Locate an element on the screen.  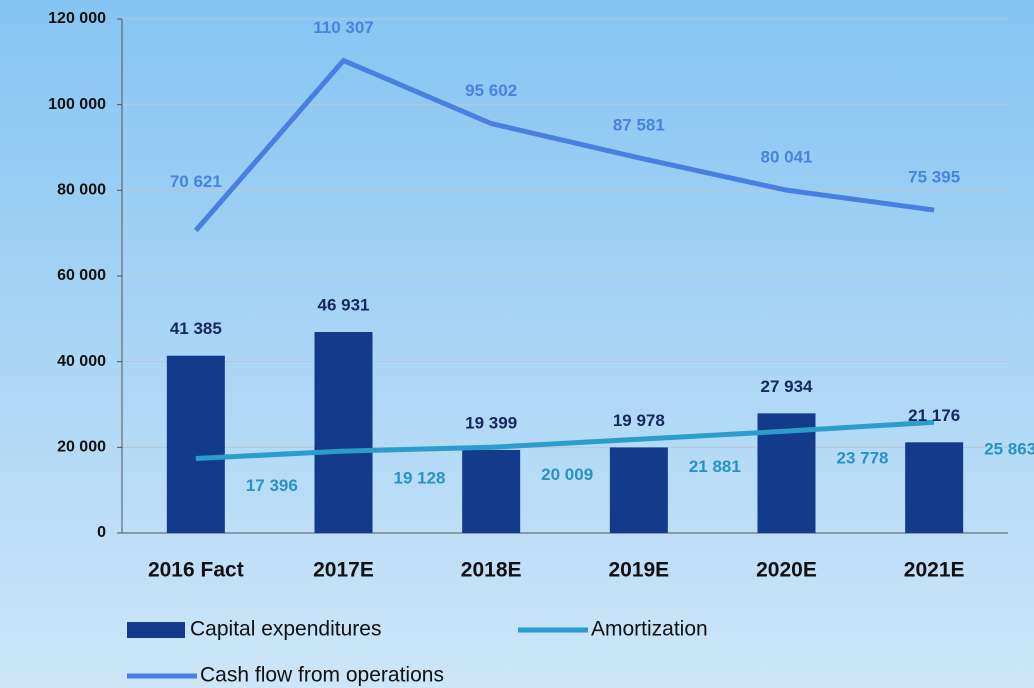
y-tick-label: 20 000 is located at coordinates (81, 447).